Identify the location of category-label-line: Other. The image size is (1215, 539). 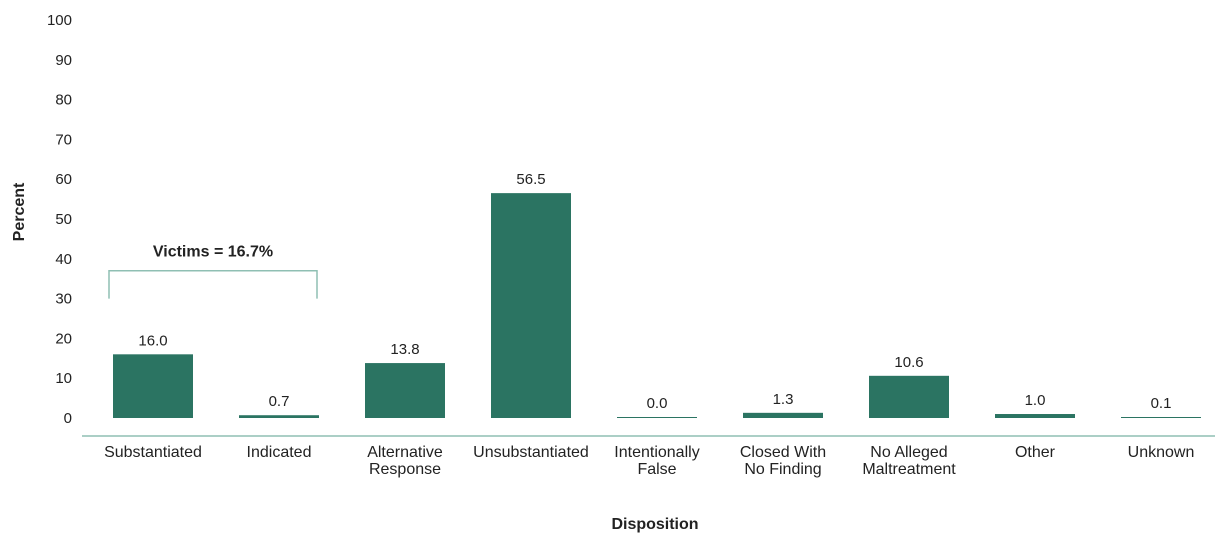
(1035, 452).